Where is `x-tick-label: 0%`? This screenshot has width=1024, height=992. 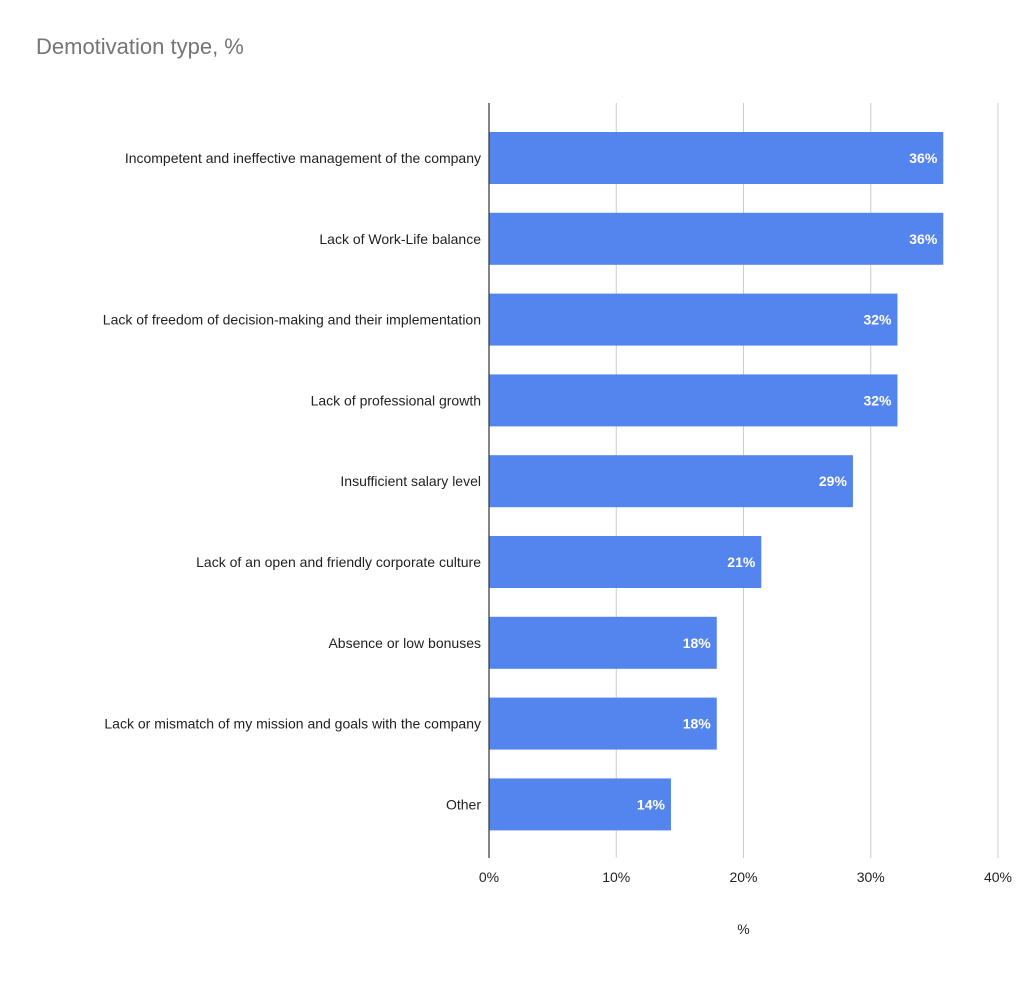 x-tick-label: 0% is located at coordinates (489, 877).